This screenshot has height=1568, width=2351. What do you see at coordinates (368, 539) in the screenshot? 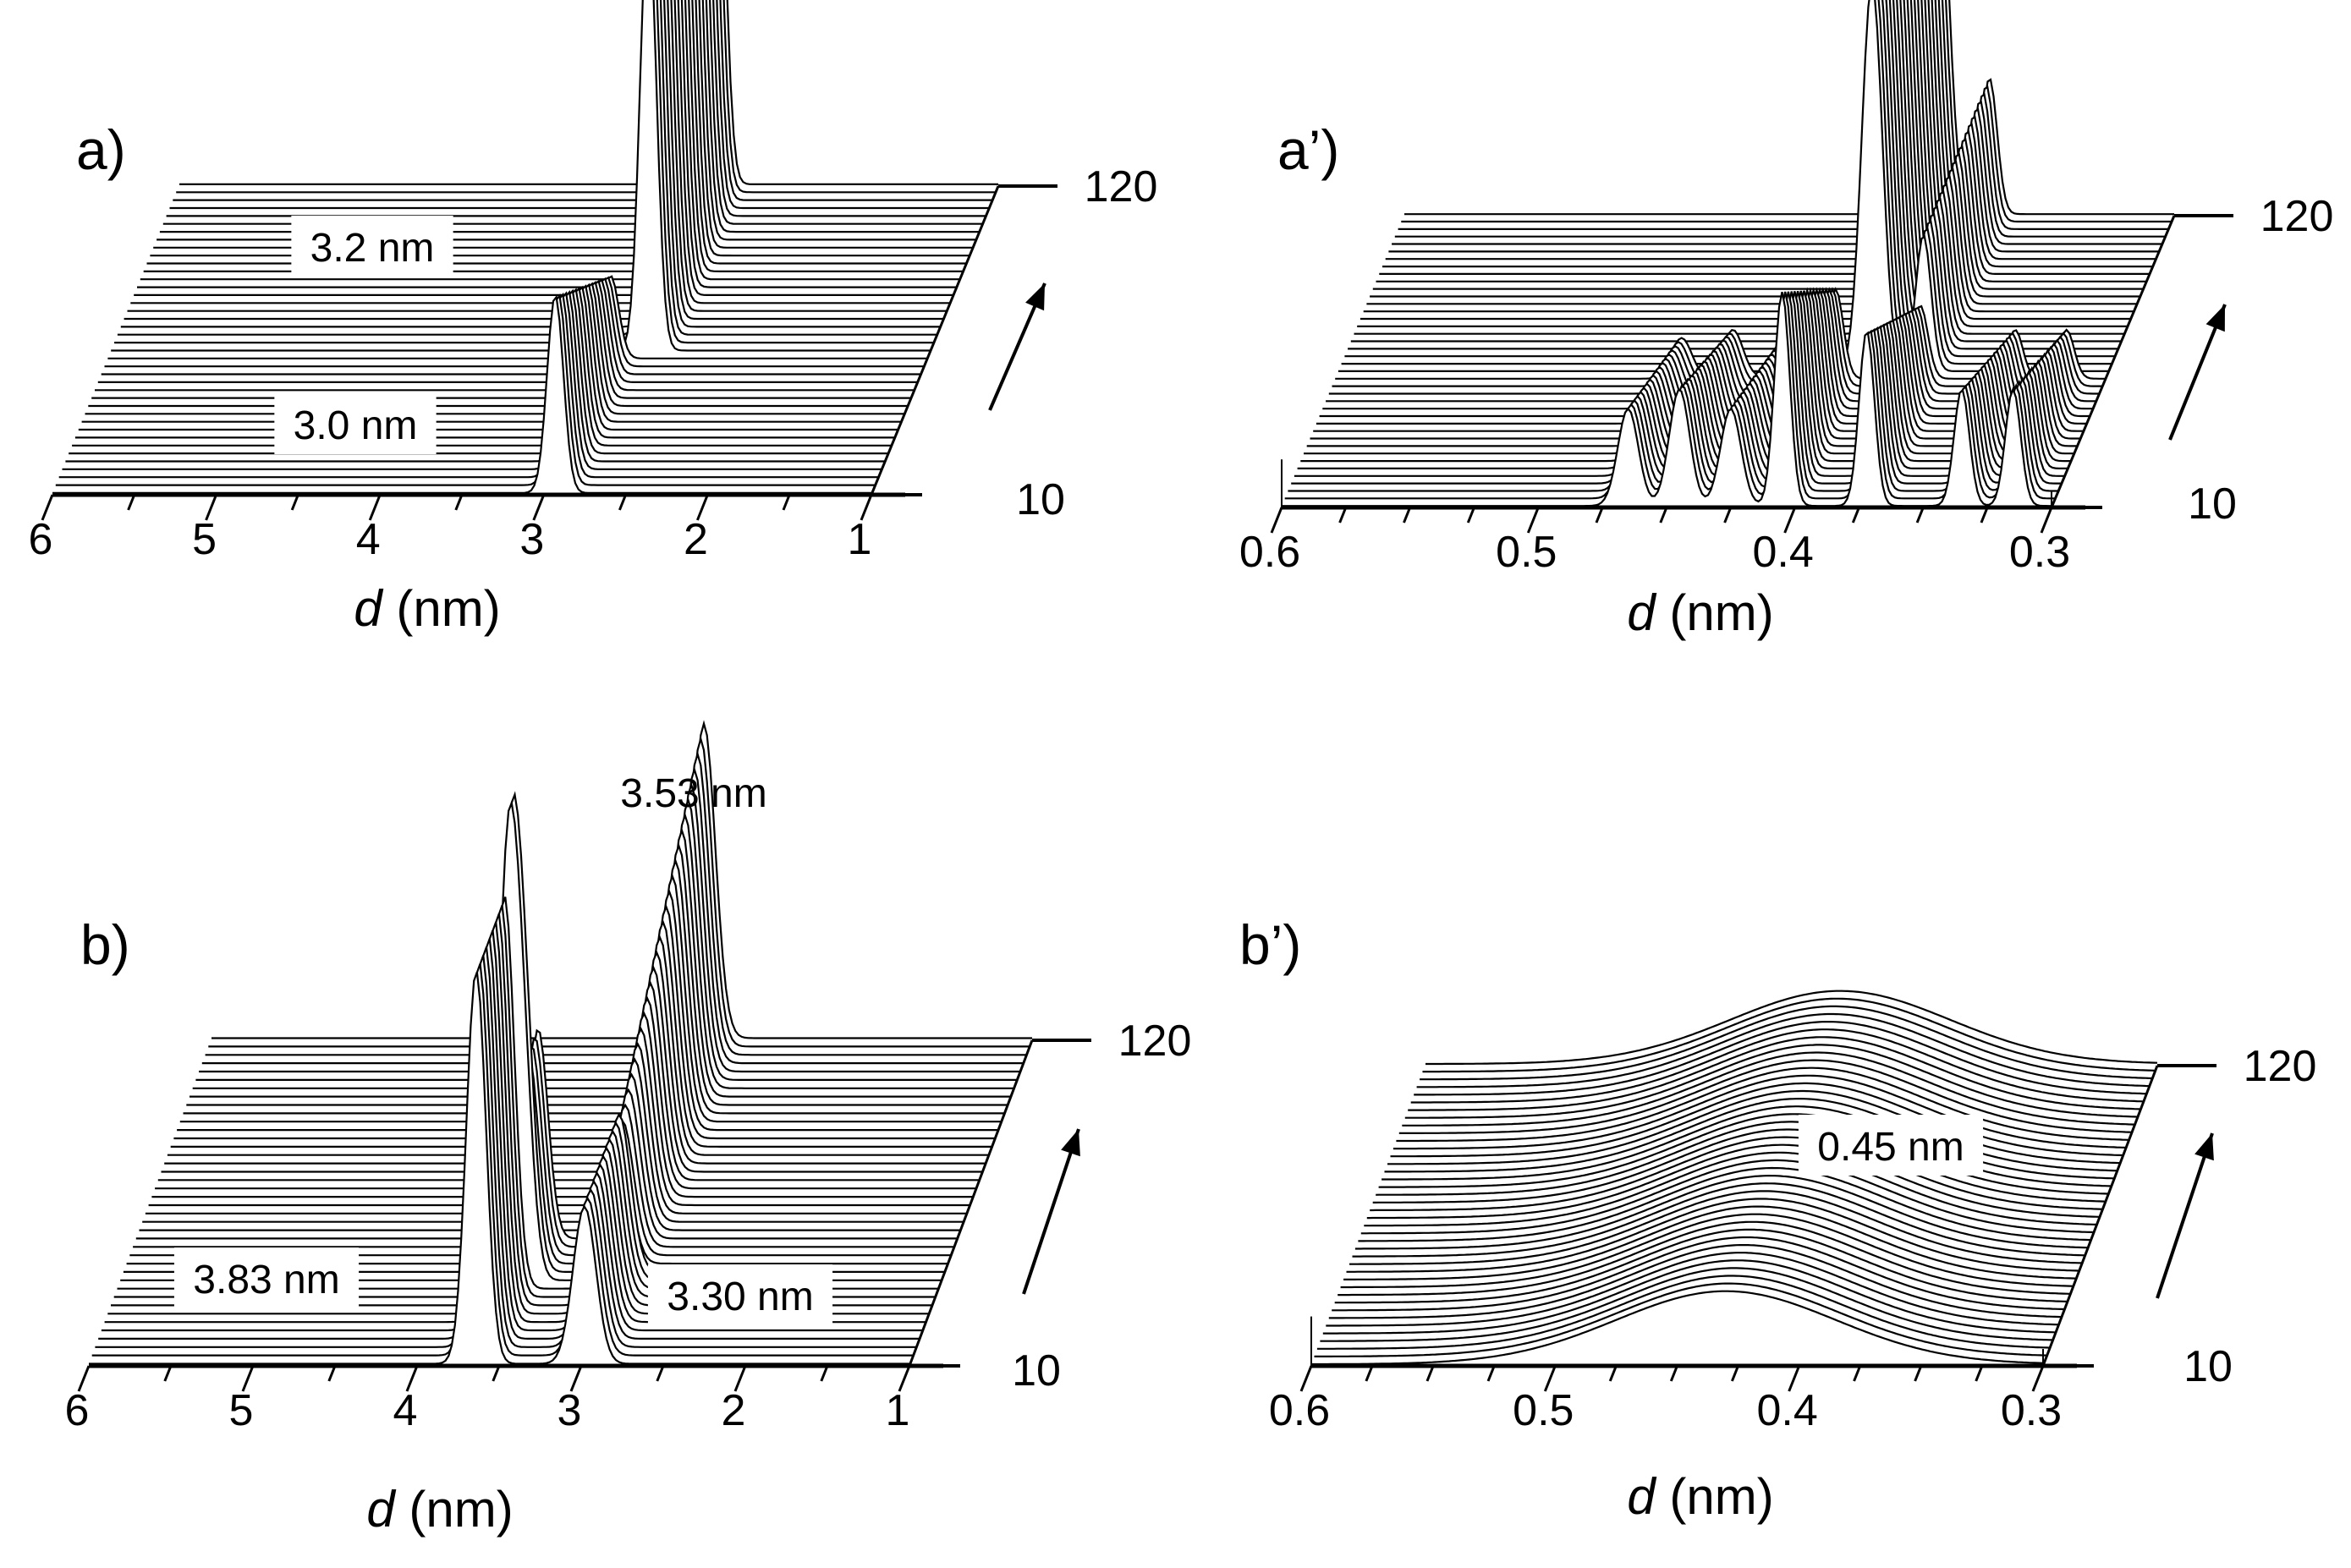
I see `x-tick-label: 4` at bounding box center [368, 539].